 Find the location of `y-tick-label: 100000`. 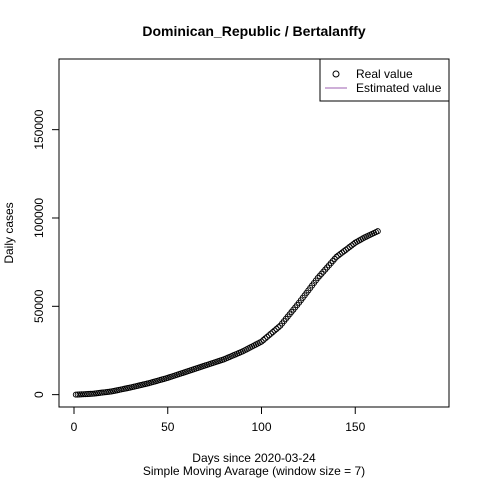

y-tick-label: 100000 is located at coordinates (39, 218).